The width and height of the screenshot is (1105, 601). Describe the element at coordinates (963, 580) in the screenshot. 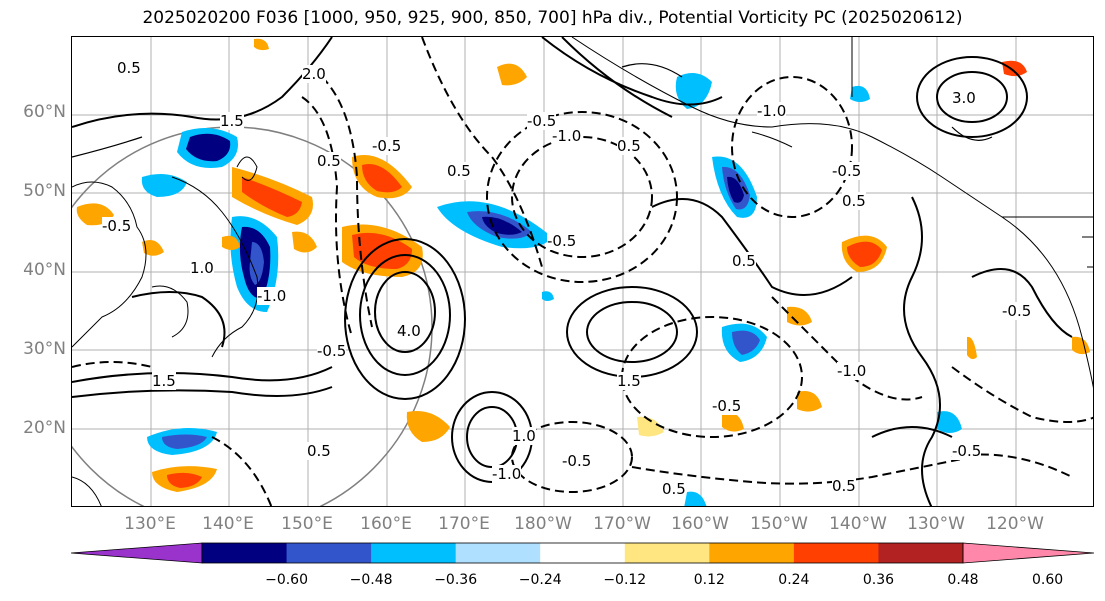

I see `colorbar-tick-label: 0.48` at that location.